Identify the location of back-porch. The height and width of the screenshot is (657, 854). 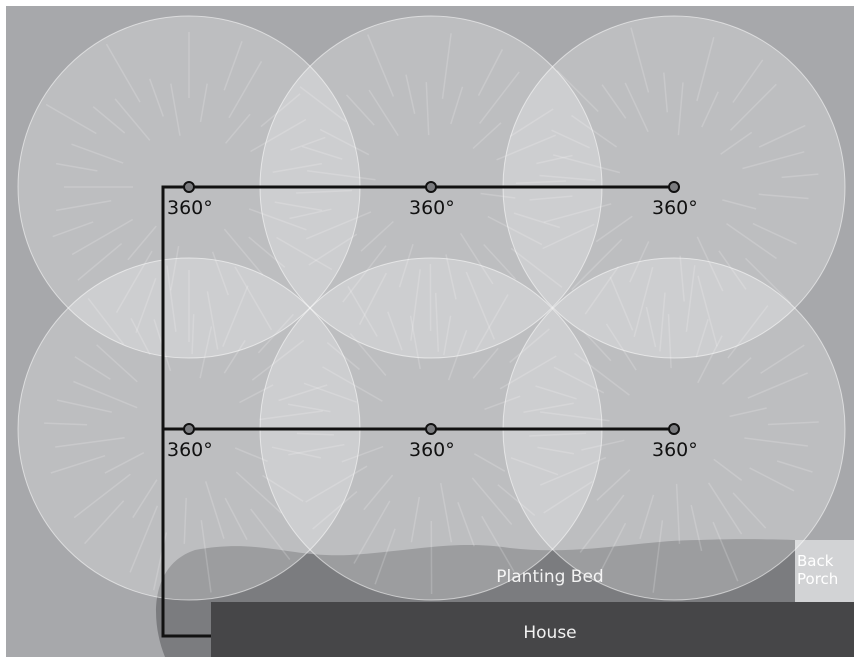
(824, 571).